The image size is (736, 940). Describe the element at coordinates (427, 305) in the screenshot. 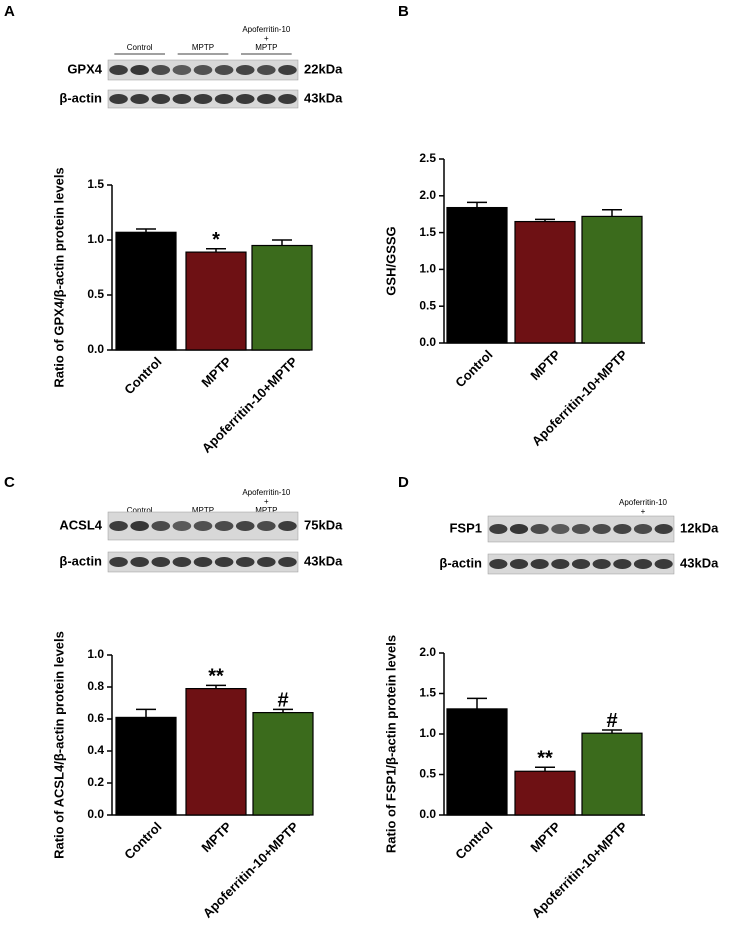

I see `y-tick-label: 0.5` at that location.